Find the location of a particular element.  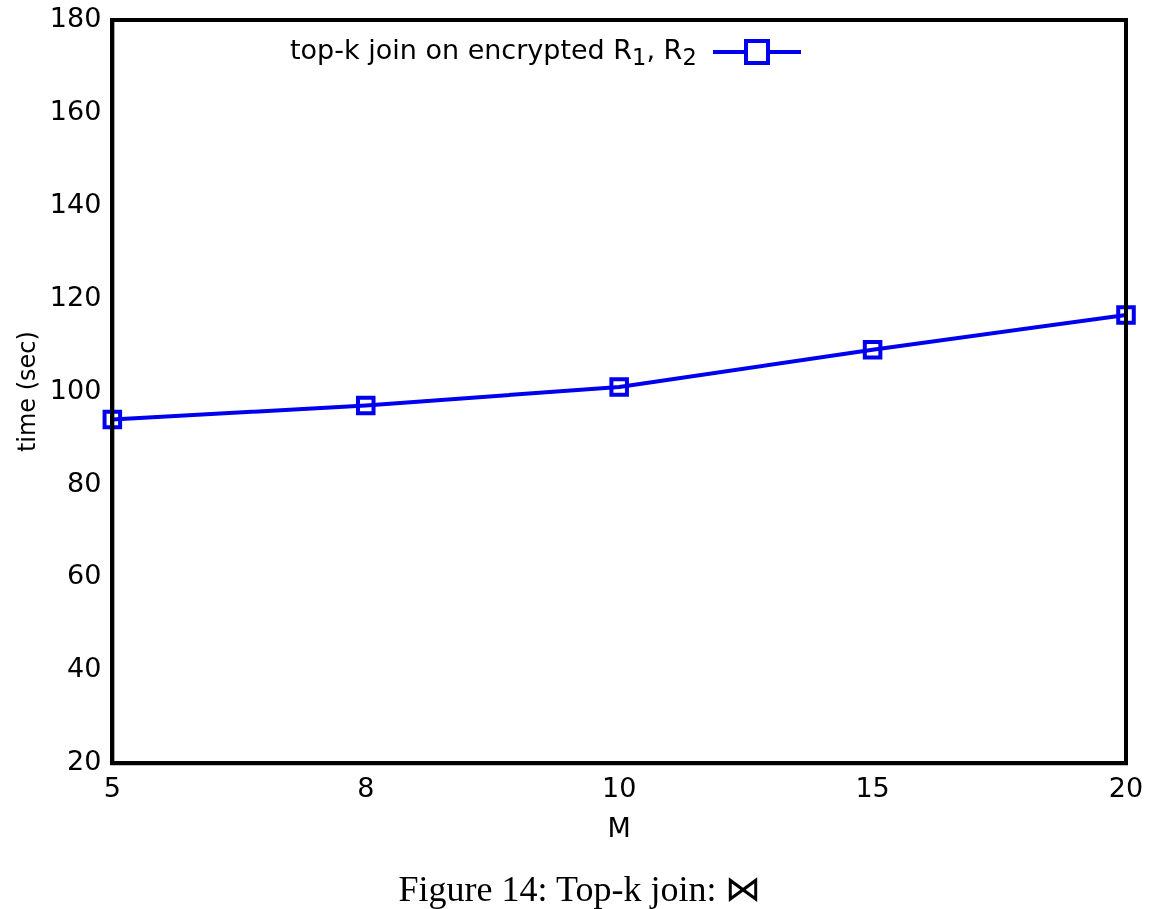

x-tick-label: 5 is located at coordinates (112, 788).